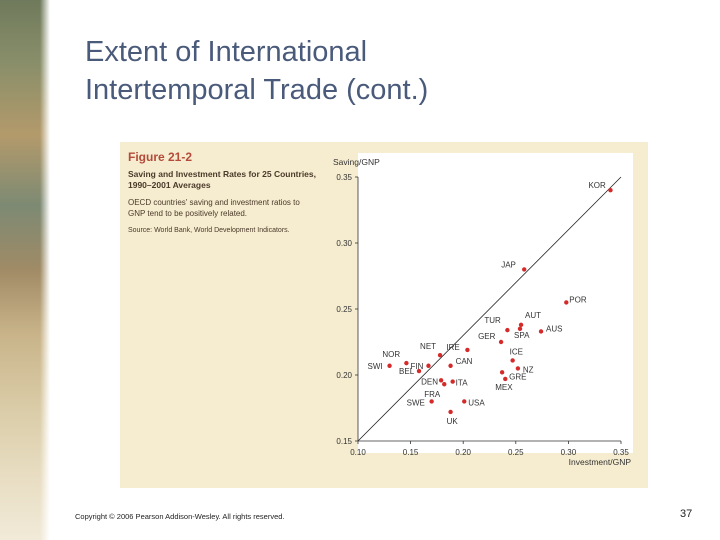  What do you see at coordinates (578, 299) in the screenshot?
I see `data-label-por: POR` at bounding box center [578, 299].